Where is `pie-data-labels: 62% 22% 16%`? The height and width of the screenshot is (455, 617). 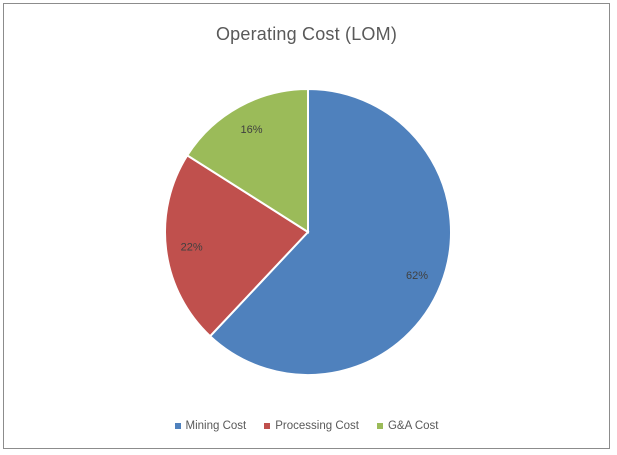 pie-data-labels: 62% 22% 16% is located at coordinates (305, 203).